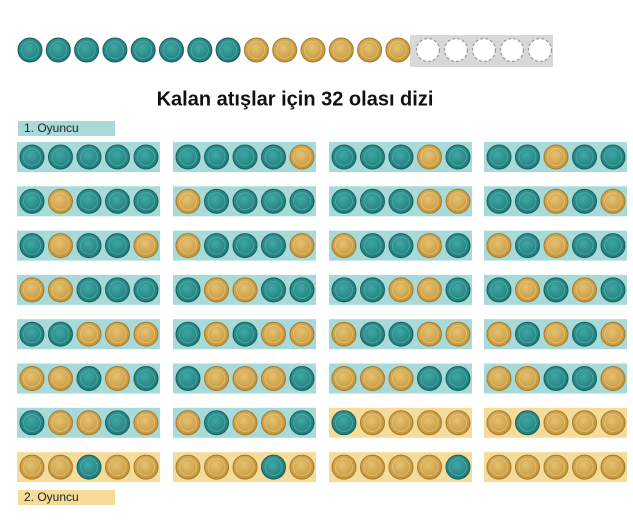  Describe the element at coordinates (66, 128) in the screenshot. I see `legend-swatch-player1` at that location.